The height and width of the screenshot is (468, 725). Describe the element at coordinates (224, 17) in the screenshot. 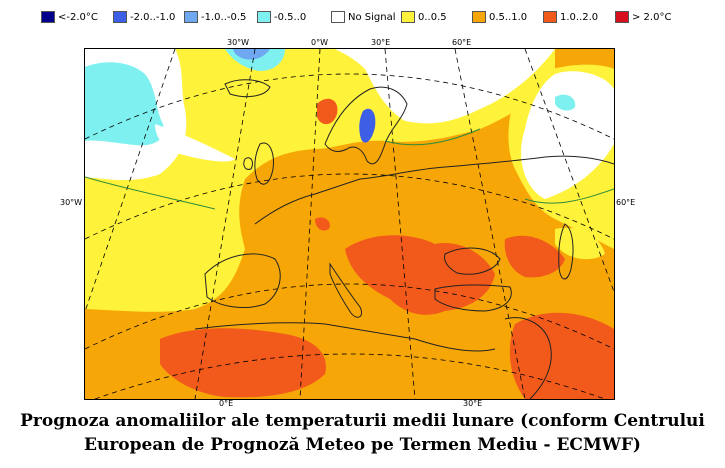

I see `legend-label: -1.0..-0.5` at that location.